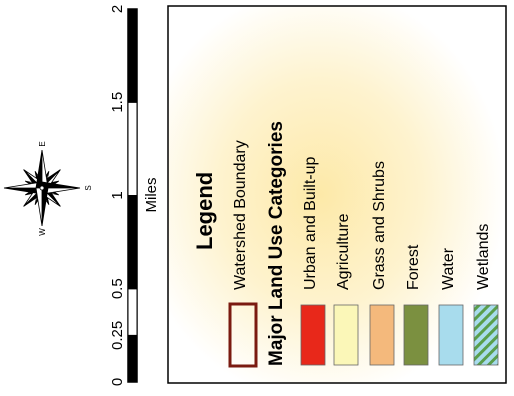  I want to click on land-use-heading: Major Land Use Categories, so click(276, 243).